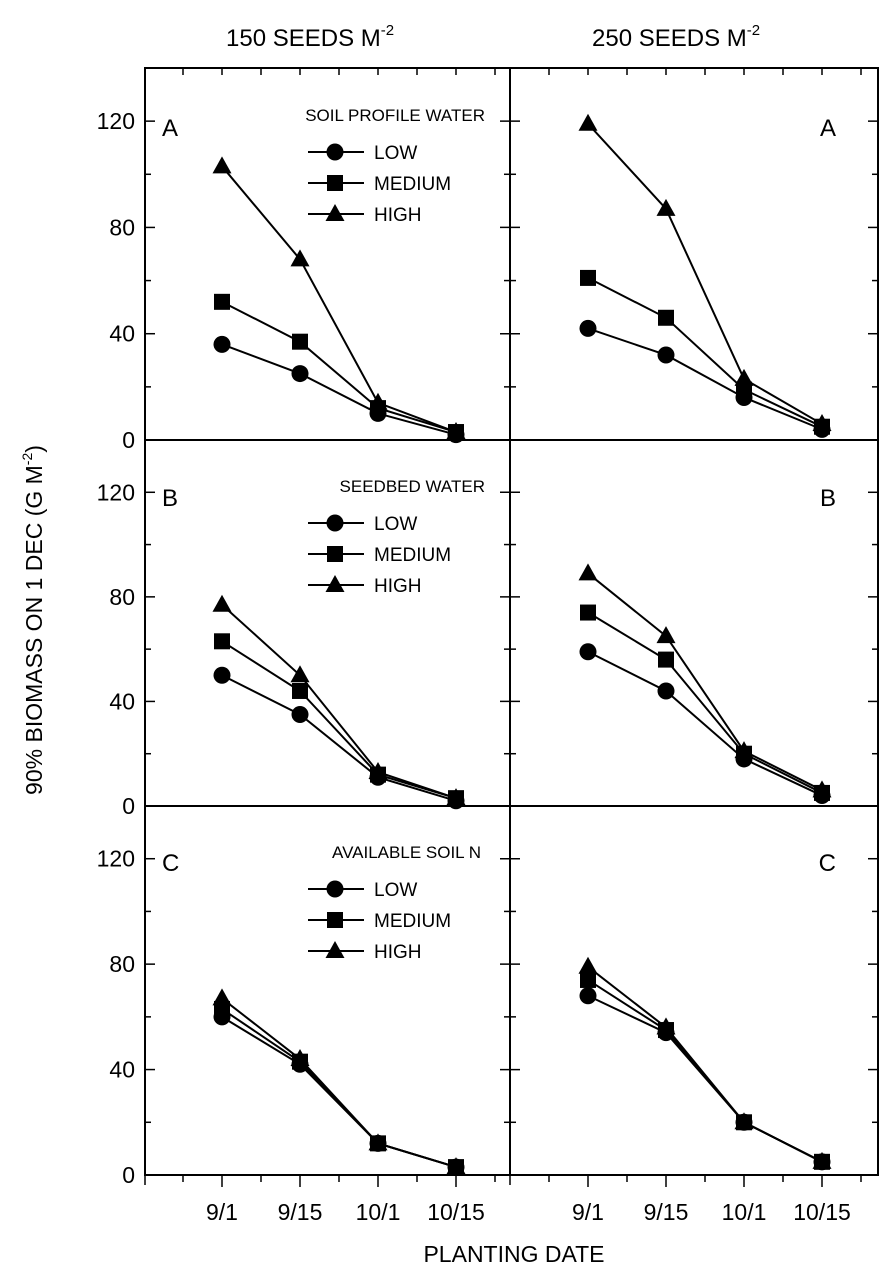 Image resolution: width=883 pixels, height=1272 pixels. I want to click on column-title-150: 150 SEEDS M-2, so click(310, 37).